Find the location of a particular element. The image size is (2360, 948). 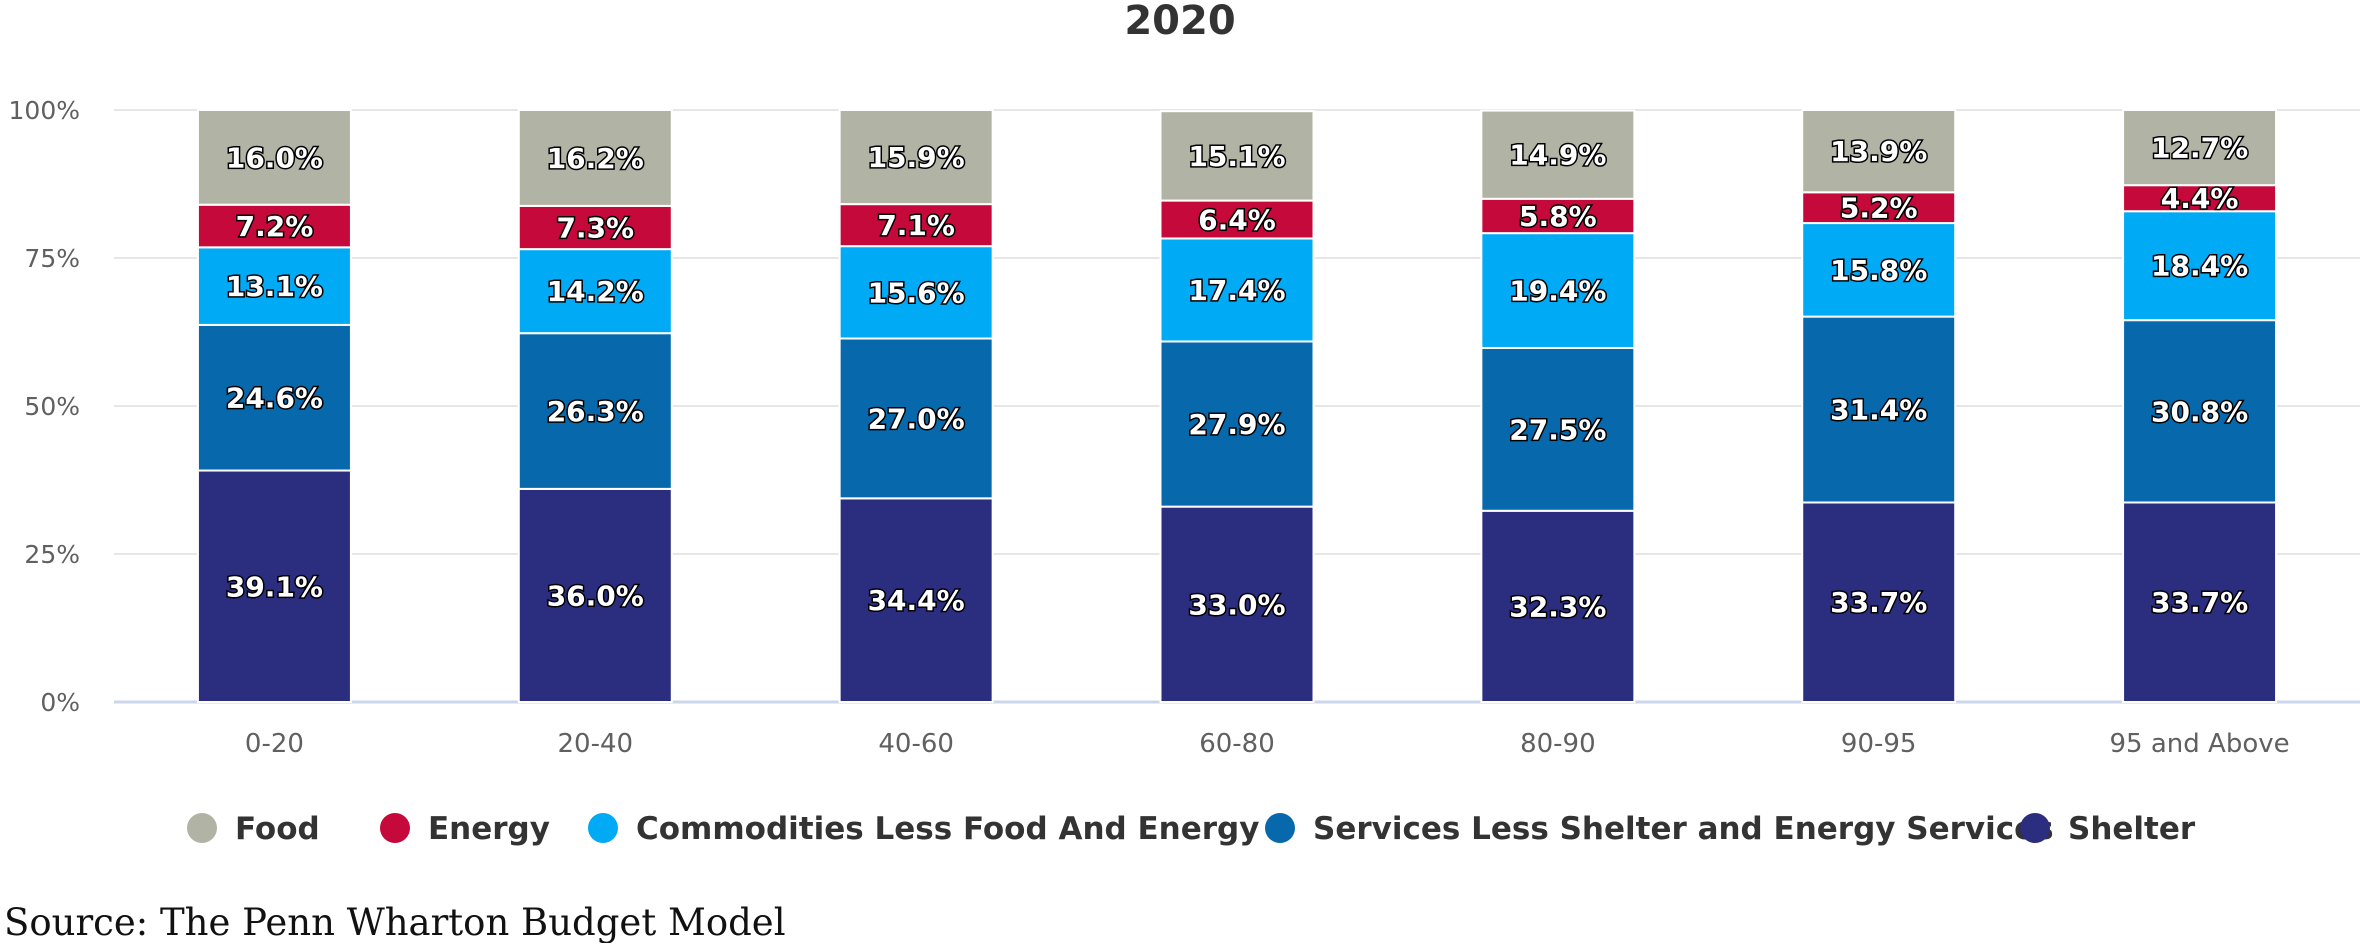

data-label: 27.0% is located at coordinates (916, 418).